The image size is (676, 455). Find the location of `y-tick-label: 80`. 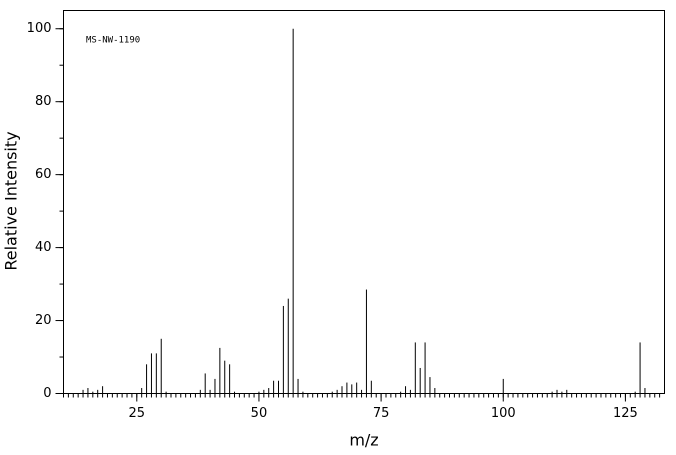

y-tick-label: 80 is located at coordinates (43, 101).